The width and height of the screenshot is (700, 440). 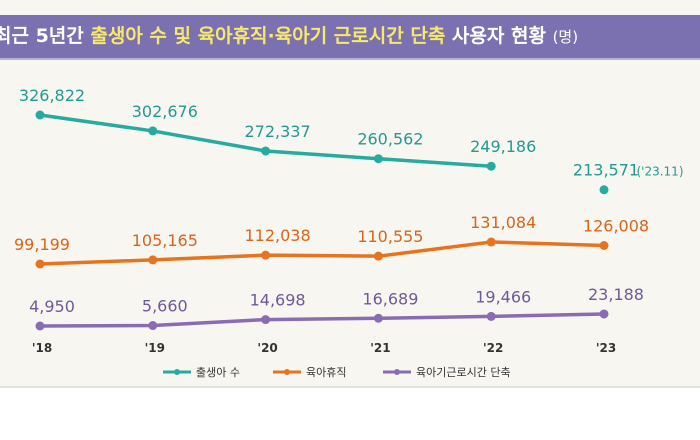 I want to click on data-label: 260,562, so click(x=390, y=139).